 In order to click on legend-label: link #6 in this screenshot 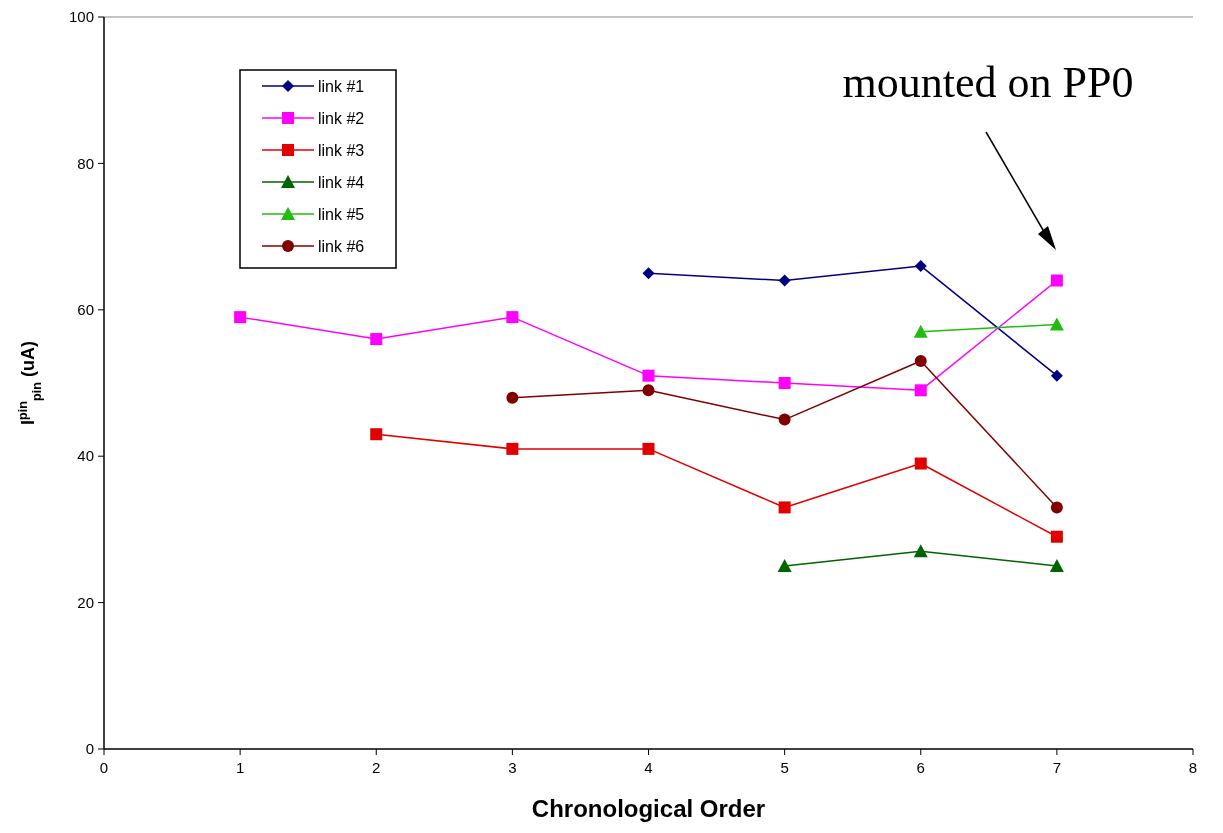, I will do `click(341, 246)`.